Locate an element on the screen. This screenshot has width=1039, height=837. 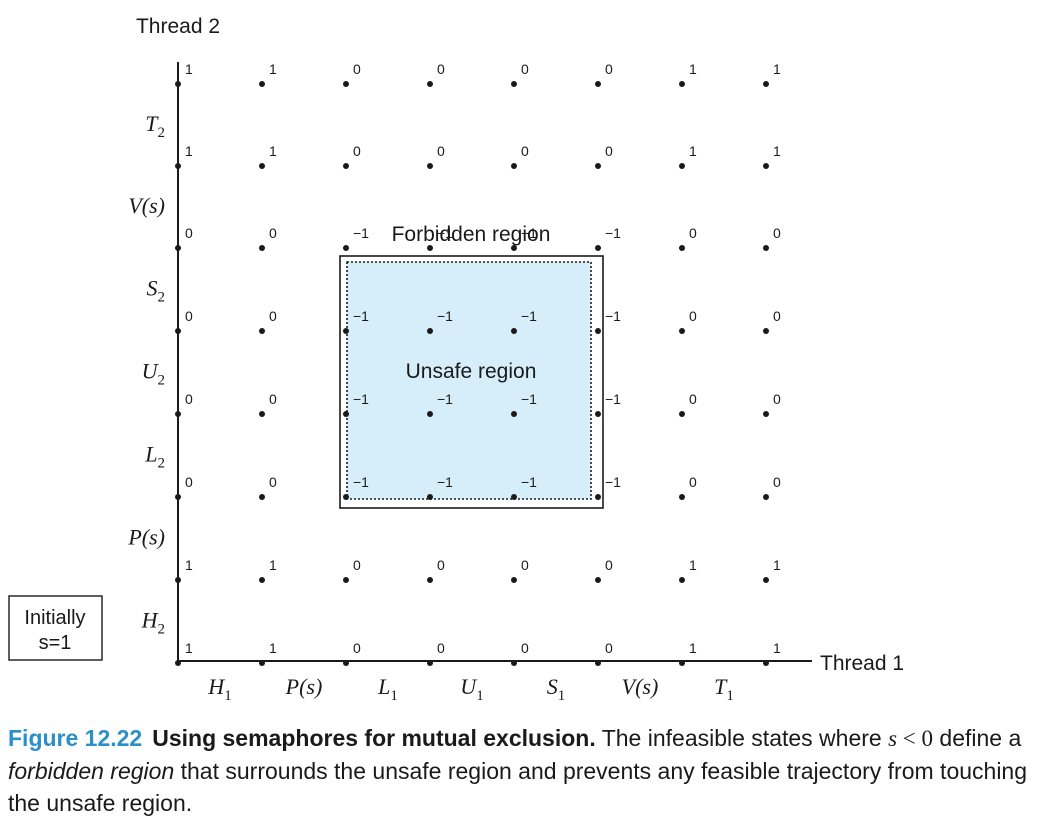
initially-box is located at coordinates (55, 628).